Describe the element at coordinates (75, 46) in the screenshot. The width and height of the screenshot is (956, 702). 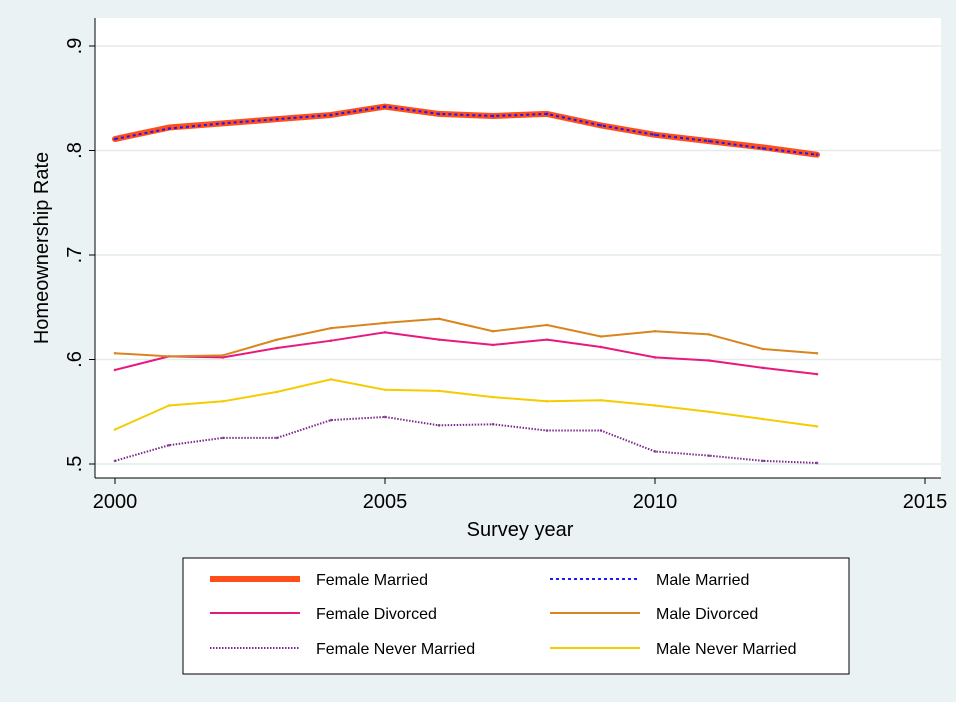
I see `y-tick-label: .9` at that location.